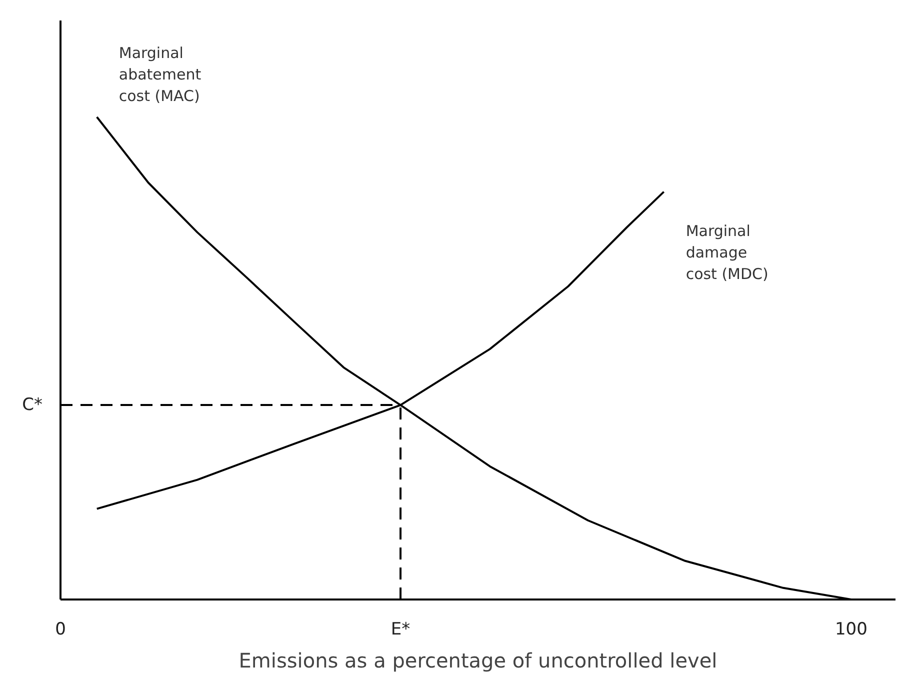 This screenshot has height=685, width=915. Describe the element at coordinates (851, 630) in the screenshot. I see `x-tick-label: 100` at that location.